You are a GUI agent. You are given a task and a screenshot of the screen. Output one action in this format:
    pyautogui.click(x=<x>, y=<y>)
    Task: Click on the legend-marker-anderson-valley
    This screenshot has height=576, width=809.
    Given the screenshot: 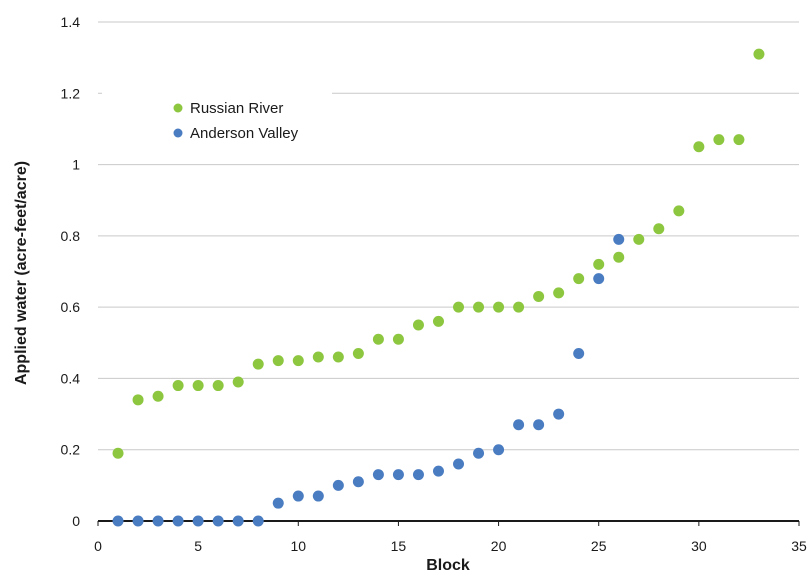 What is the action you would take?
    pyautogui.click(x=178, y=133)
    